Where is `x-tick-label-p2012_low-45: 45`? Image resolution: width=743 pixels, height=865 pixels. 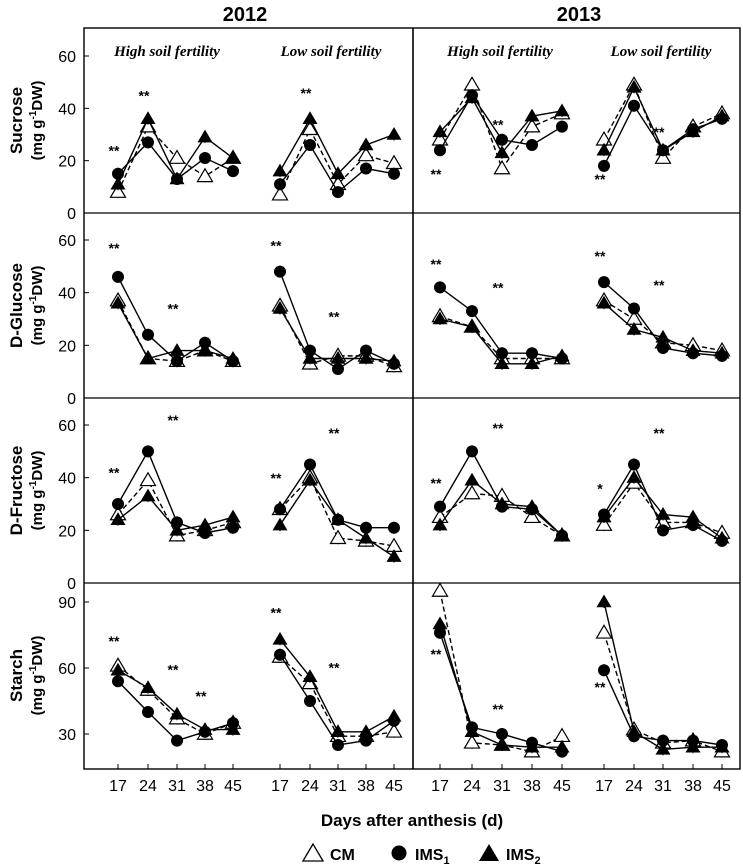
x-tick-label-p2012_low-45: 45 is located at coordinates (394, 786).